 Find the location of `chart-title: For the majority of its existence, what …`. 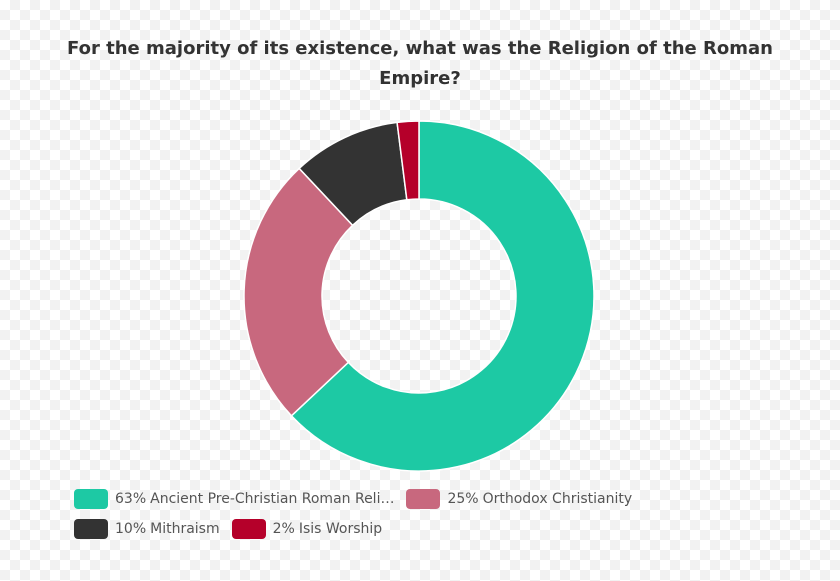

chart-title: For the majority of its existence, what … is located at coordinates (420, 63).